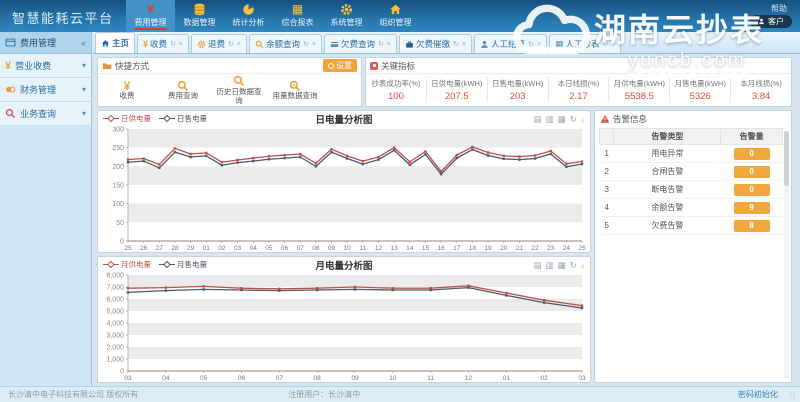  What do you see at coordinates (45, 114) in the screenshot?
I see `sidebar-item-business-query: 业务查询 ▾` at bounding box center [45, 114].